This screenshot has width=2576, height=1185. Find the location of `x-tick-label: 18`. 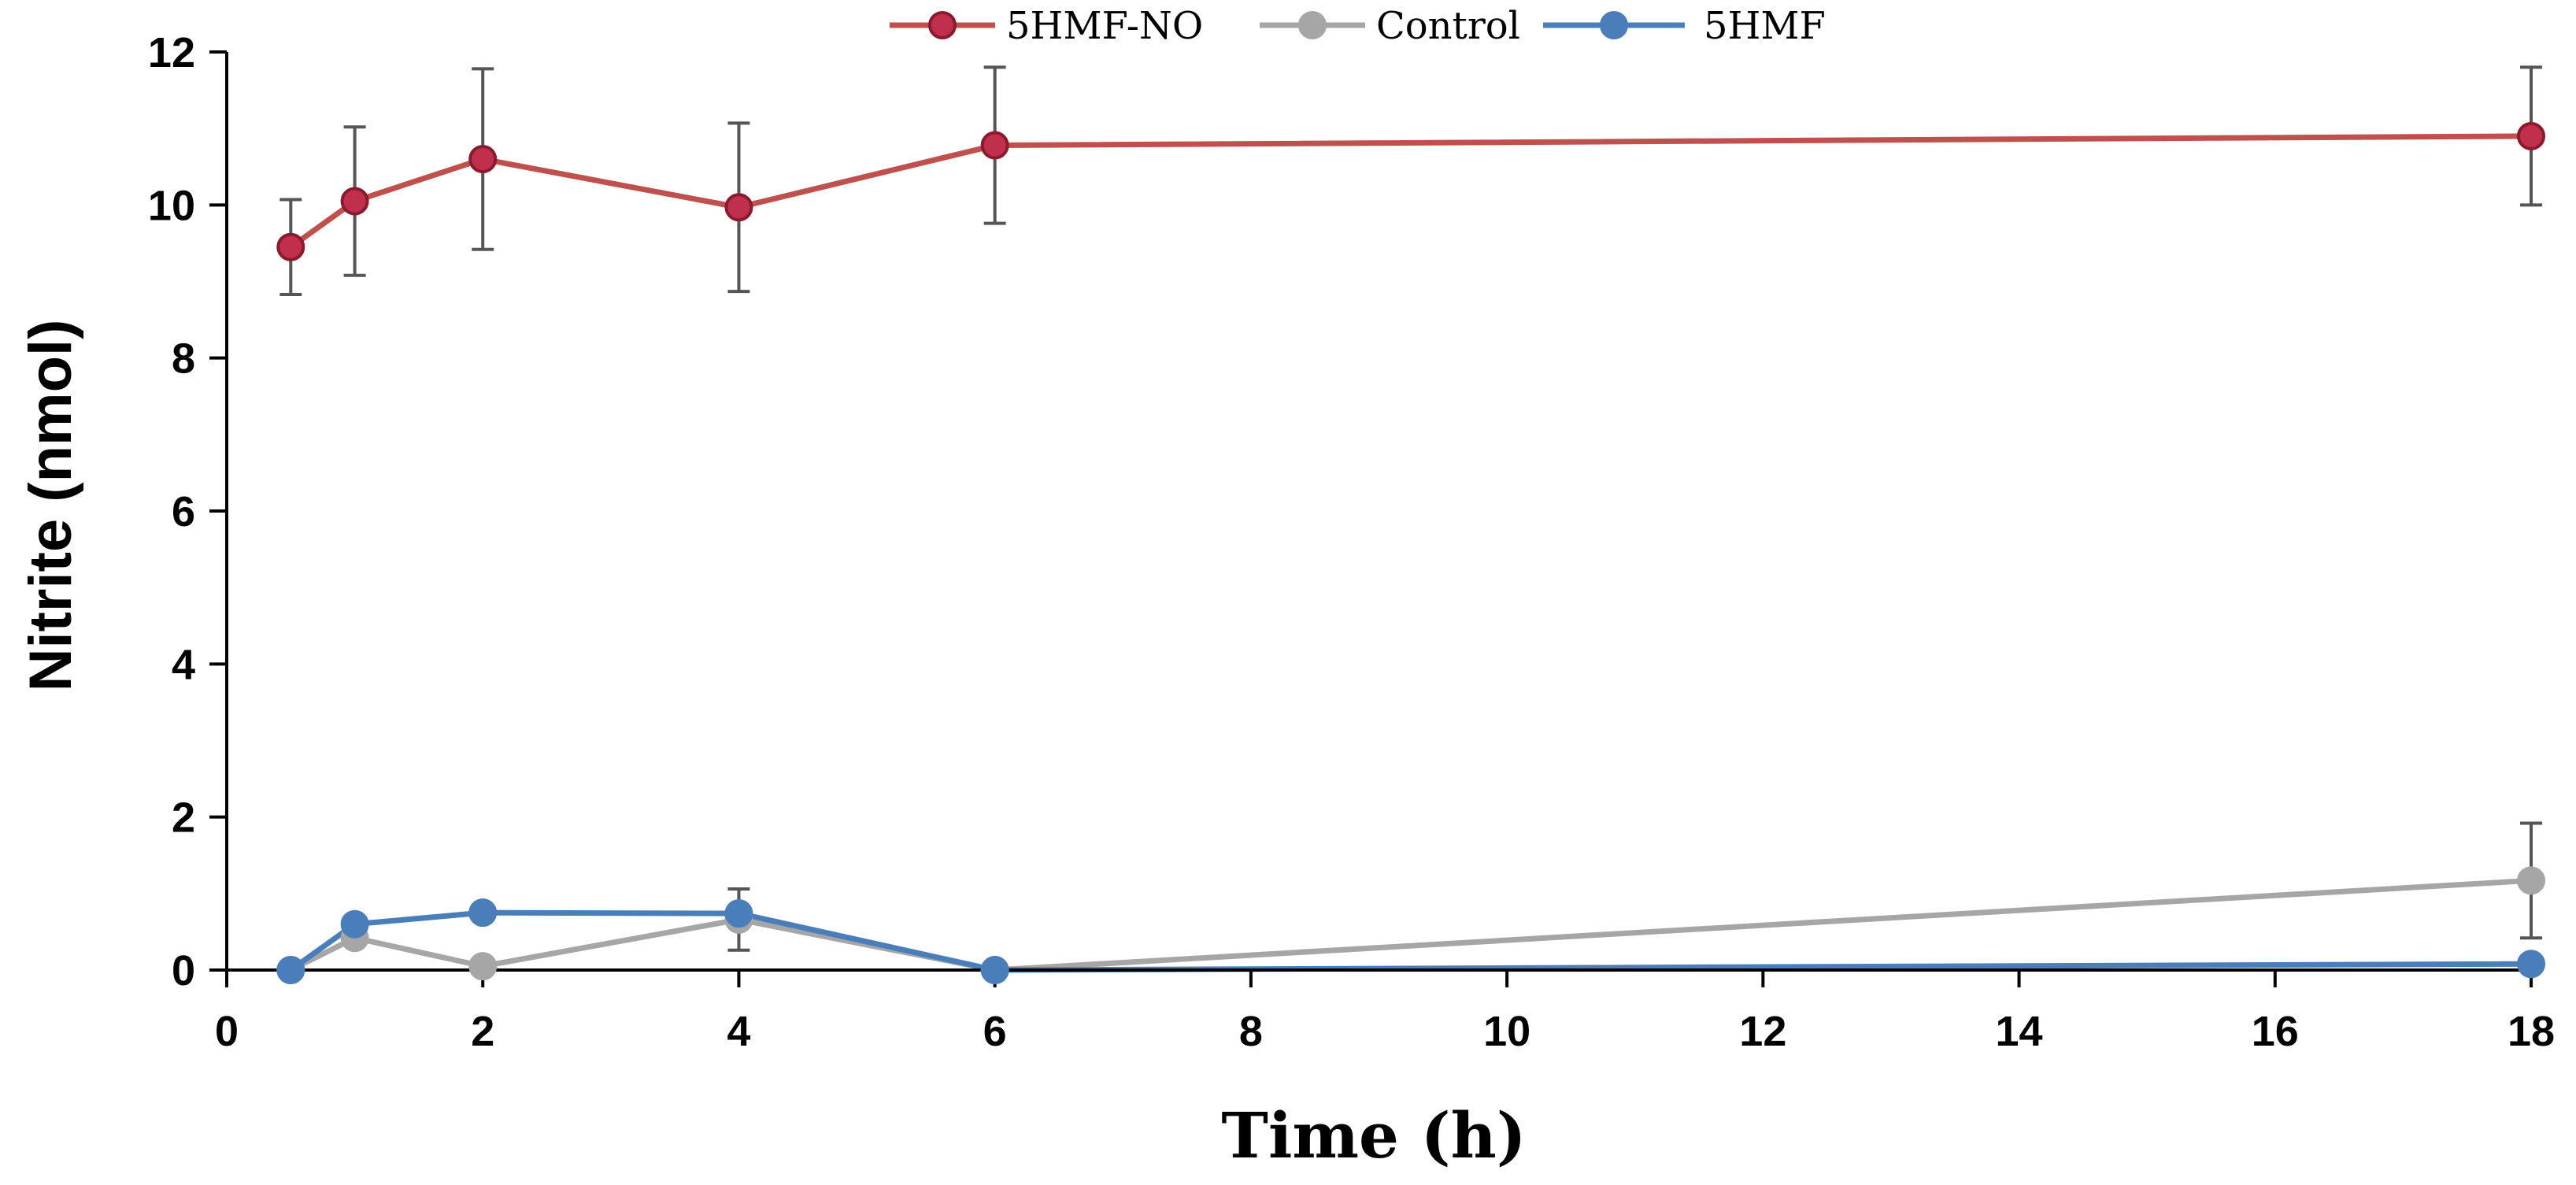

x-tick-label: 18 is located at coordinates (2531, 1031).